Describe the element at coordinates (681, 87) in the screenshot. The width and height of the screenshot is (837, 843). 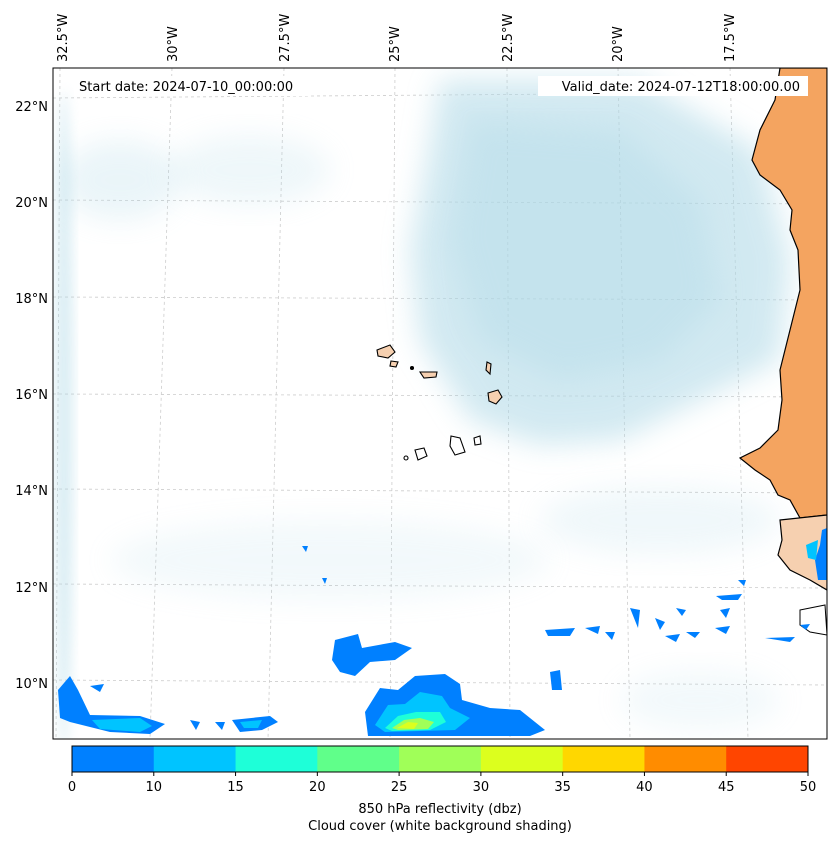
I see `valid-date-label: Valid_date: 2024-07-12T18:00:00.00` at that location.